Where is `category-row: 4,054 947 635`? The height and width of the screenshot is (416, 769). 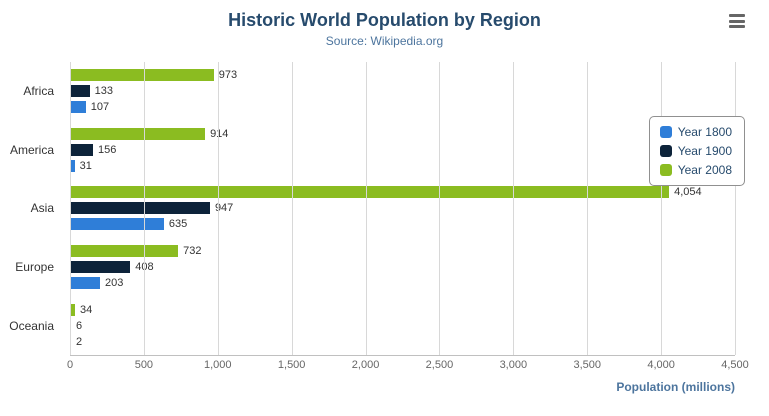 category-row: 4,054 947 635 is located at coordinates (402, 208).